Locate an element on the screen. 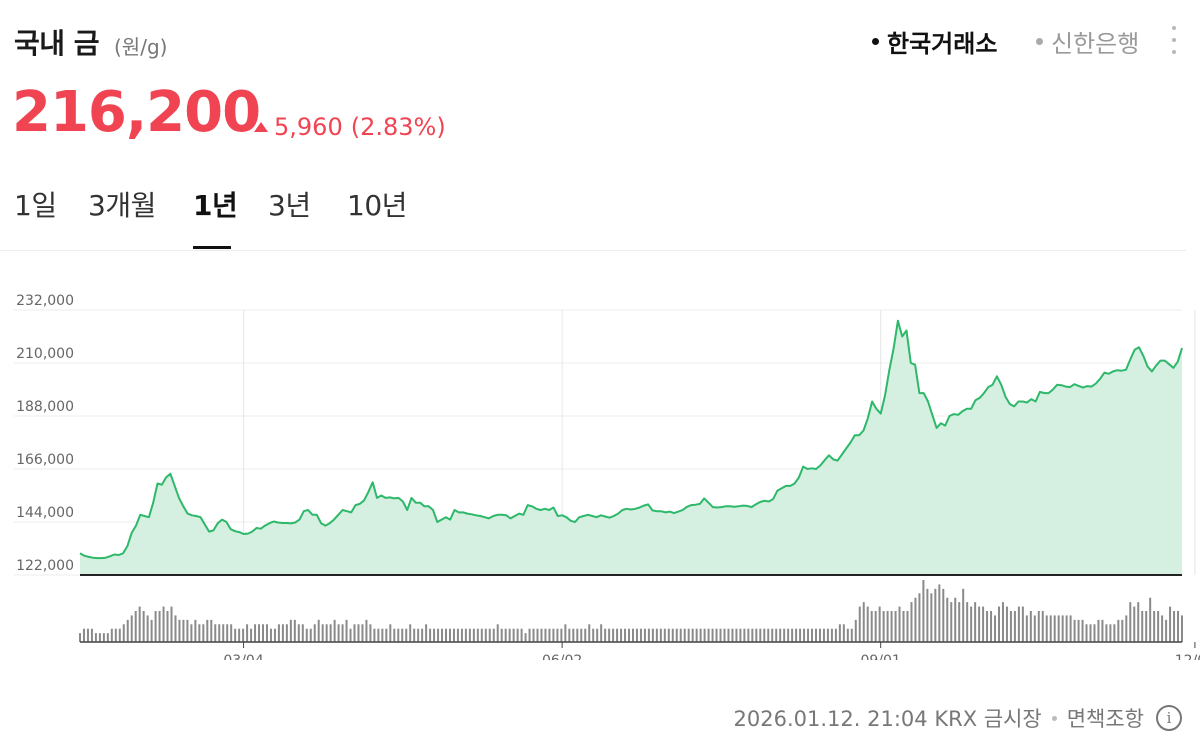 This screenshot has width=1200, height=749. more-options-icon is located at coordinates (1174, 40).